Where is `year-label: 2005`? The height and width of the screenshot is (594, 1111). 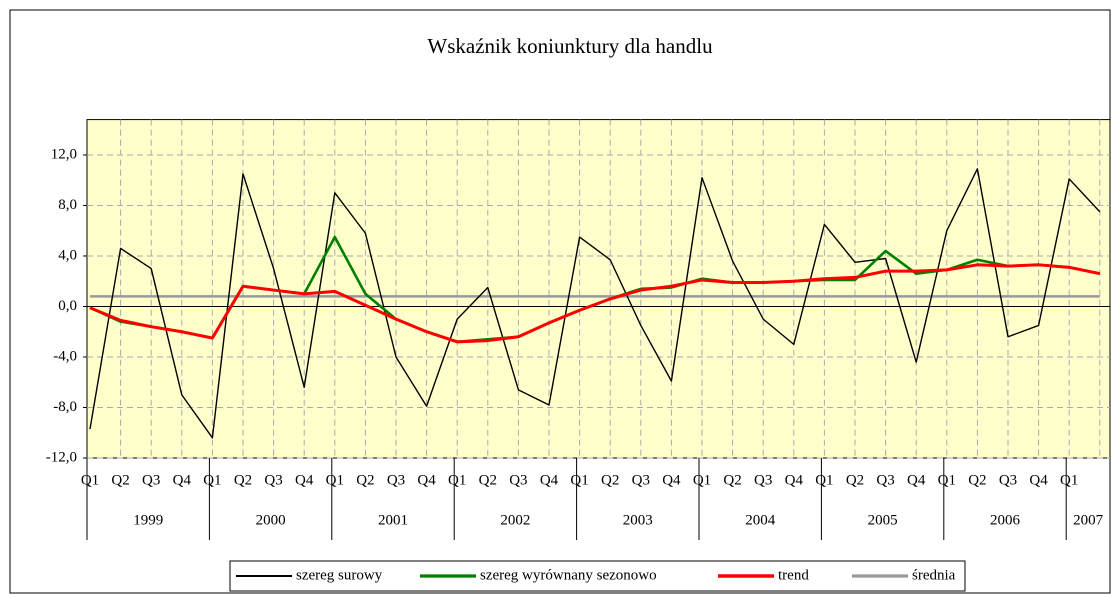
year-label: 2005 is located at coordinates (883, 520).